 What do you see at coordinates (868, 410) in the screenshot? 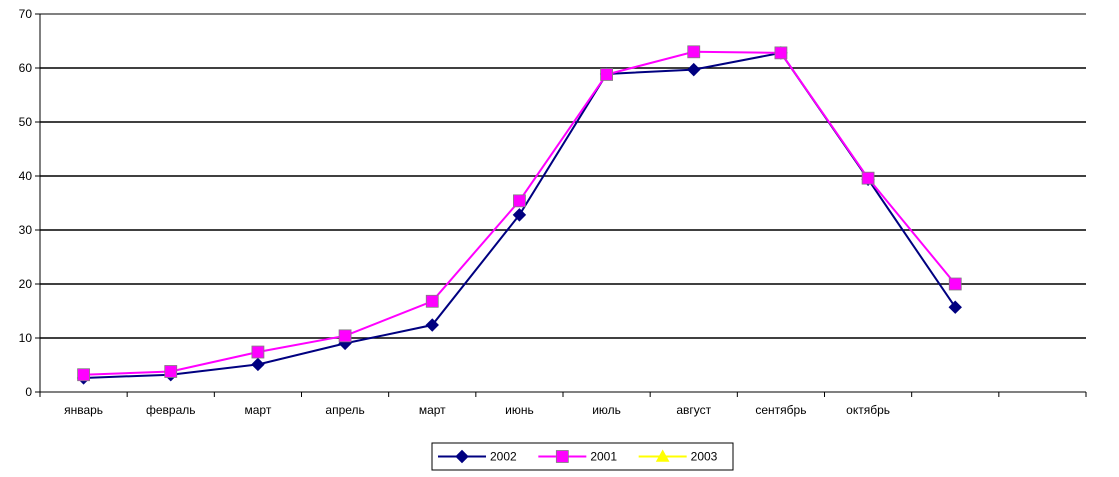
I see `x-tick-label: октябрь` at bounding box center [868, 410].